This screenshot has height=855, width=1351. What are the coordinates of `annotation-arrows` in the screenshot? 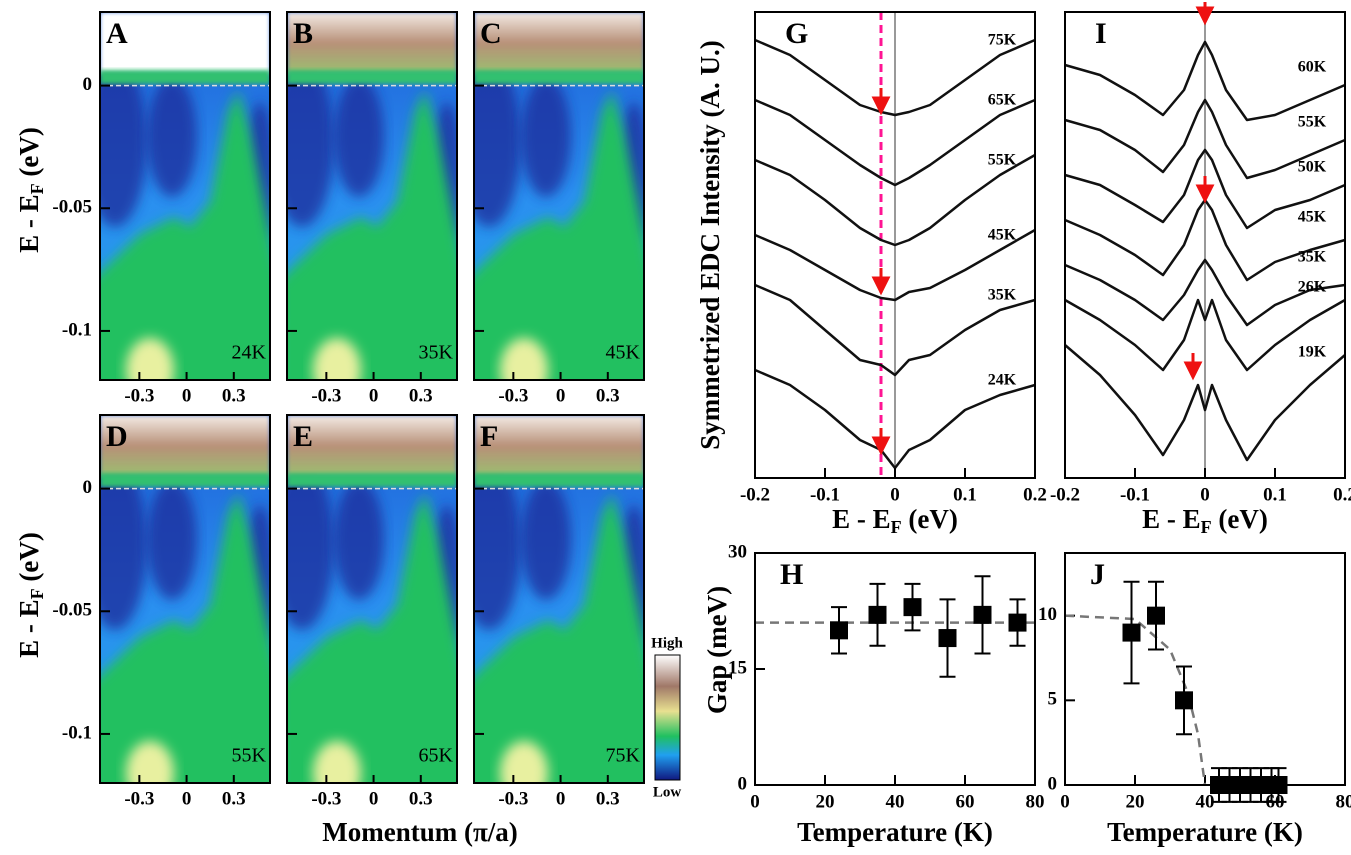 It's located at (1043, 229).